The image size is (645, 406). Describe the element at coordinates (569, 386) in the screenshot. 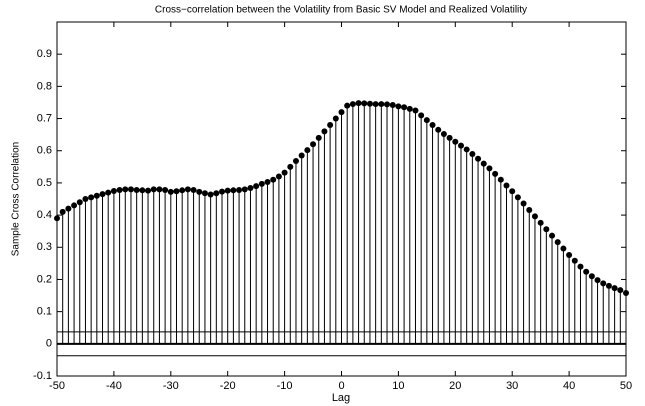

I see `x-tick-label: 40` at that location.